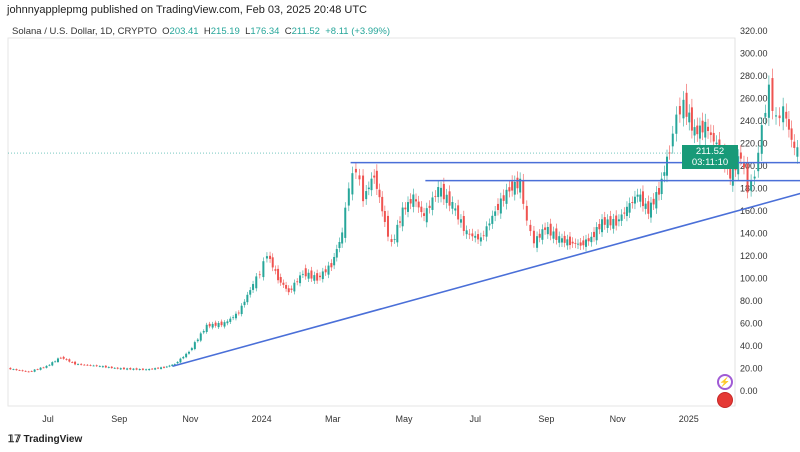  Describe the element at coordinates (288, 31) in the screenshot. I see `close-label: C` at that location.